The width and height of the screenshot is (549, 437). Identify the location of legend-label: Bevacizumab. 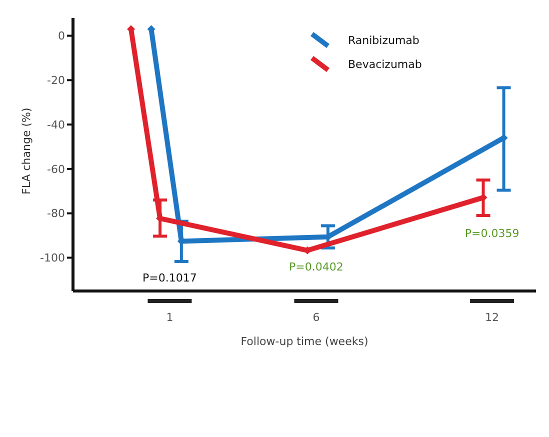
(385, 64).